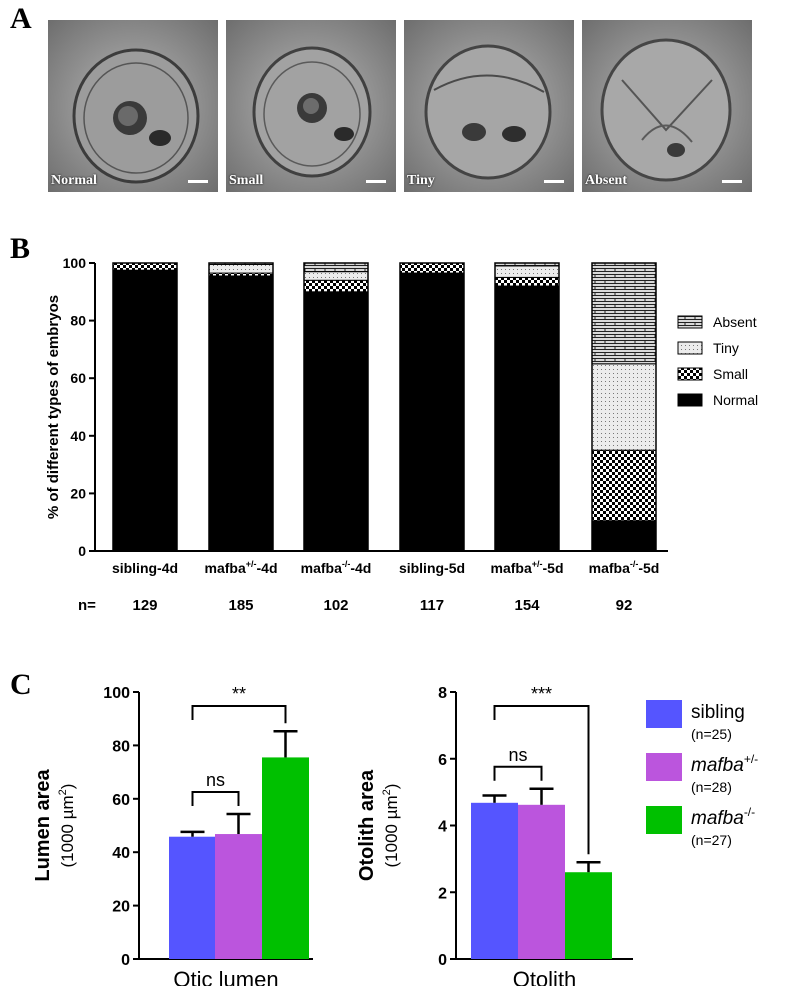  I want to click on y-tick-label: 8, so click(442, 693).